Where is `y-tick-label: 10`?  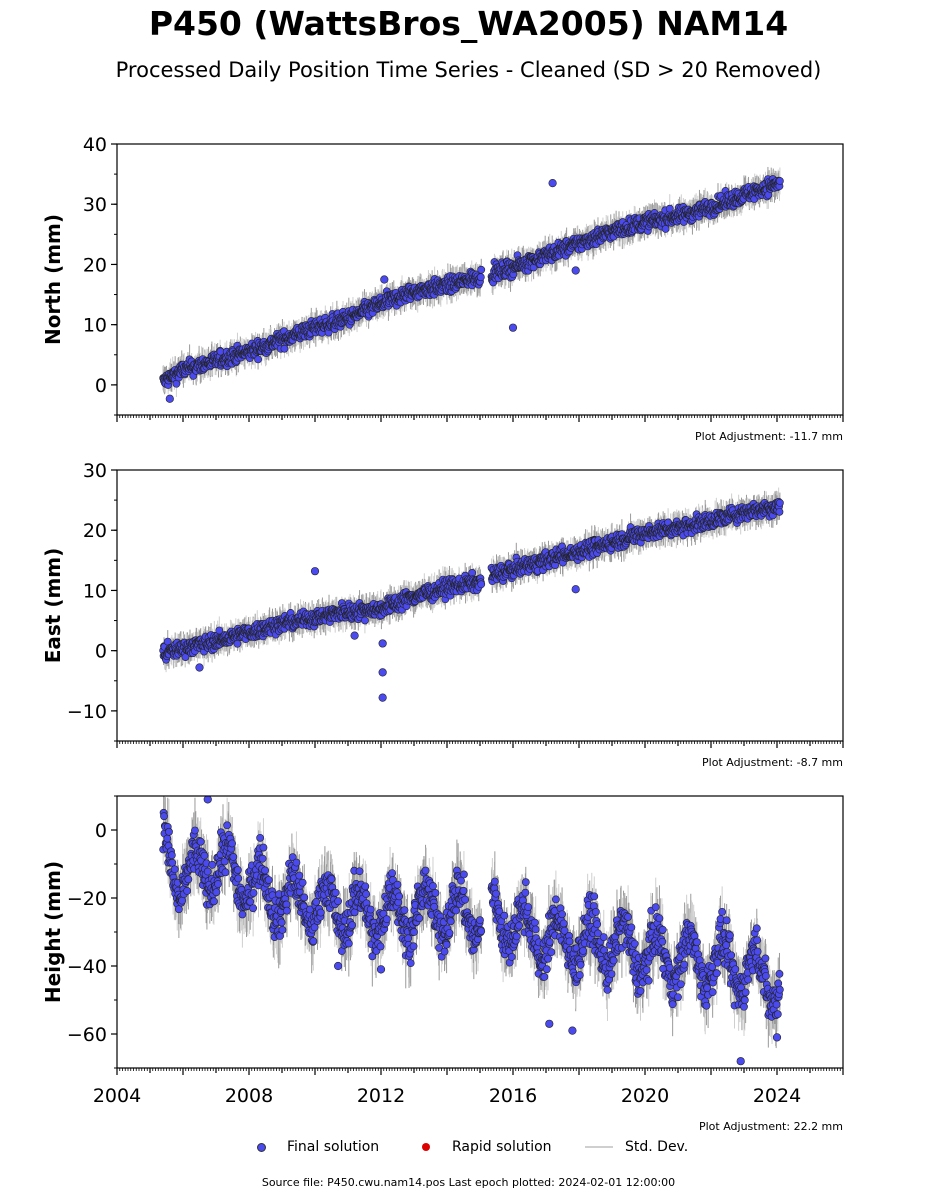
y-tick-label: 10 is located at coordinates (95, 326).